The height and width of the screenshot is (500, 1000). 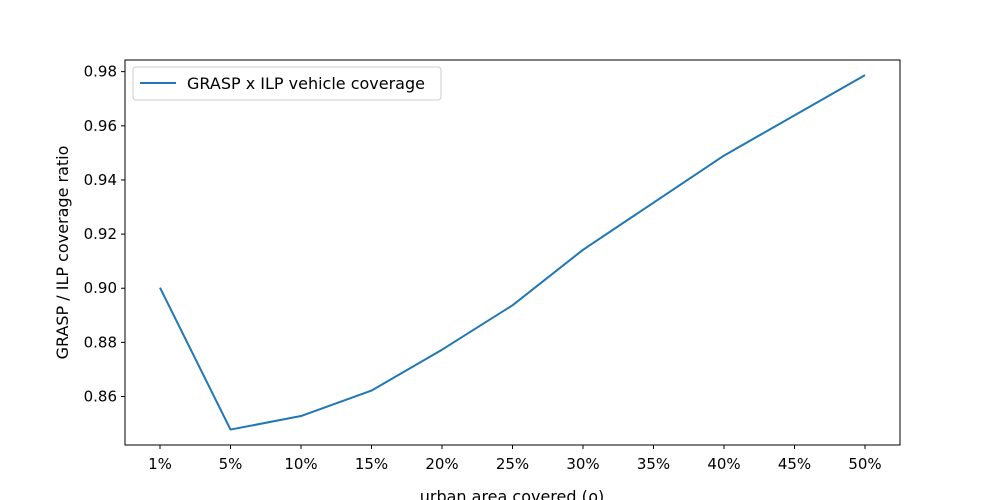 I want to click on y-tick-label: 0.94, so click(x=100, y=180).